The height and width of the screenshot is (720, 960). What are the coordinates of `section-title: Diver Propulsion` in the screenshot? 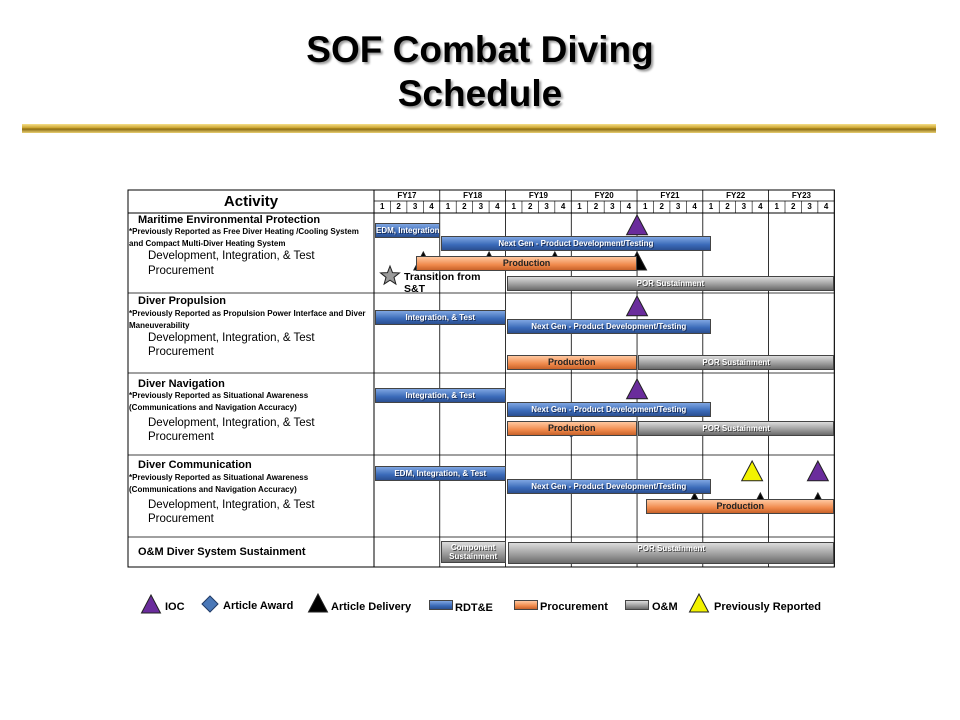 It's located at (182, 301).